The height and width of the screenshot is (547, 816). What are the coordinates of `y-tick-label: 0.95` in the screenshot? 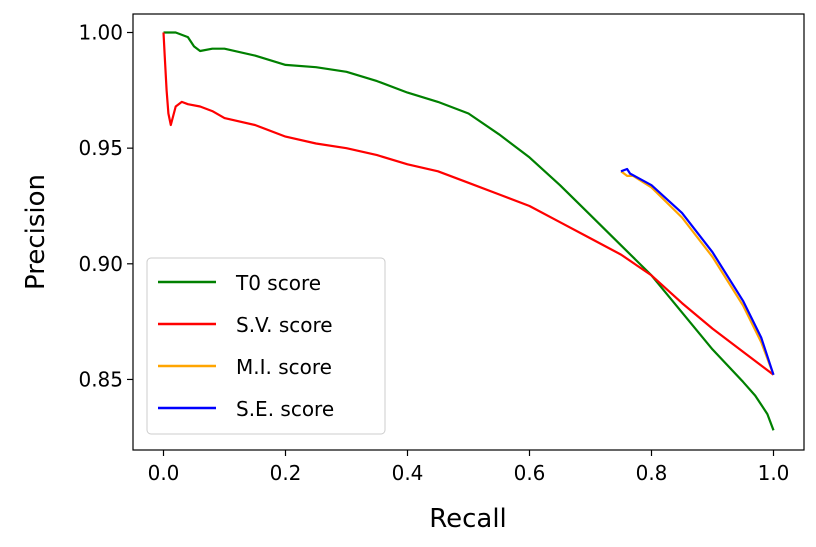 It's located at (100, 148).